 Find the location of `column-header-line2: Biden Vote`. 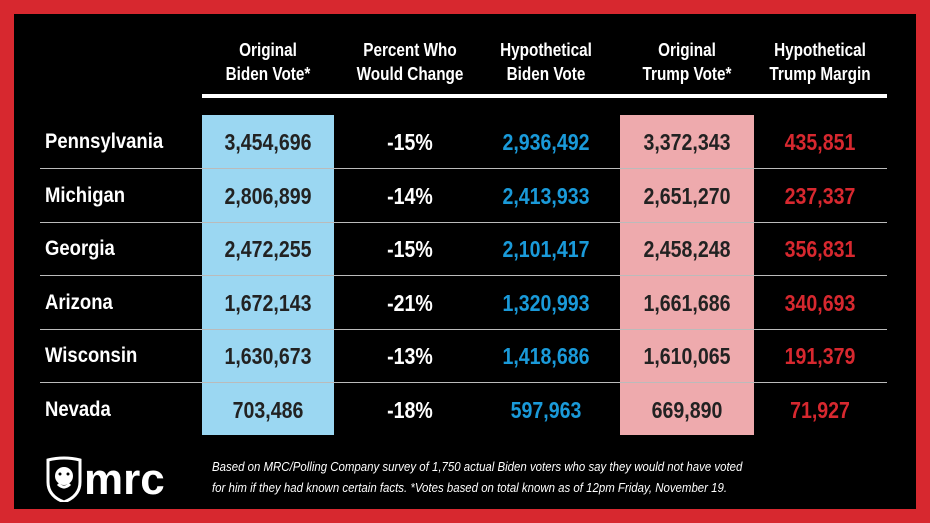

column-header-line2: Biden Vote is located at coordinates (546, 74).